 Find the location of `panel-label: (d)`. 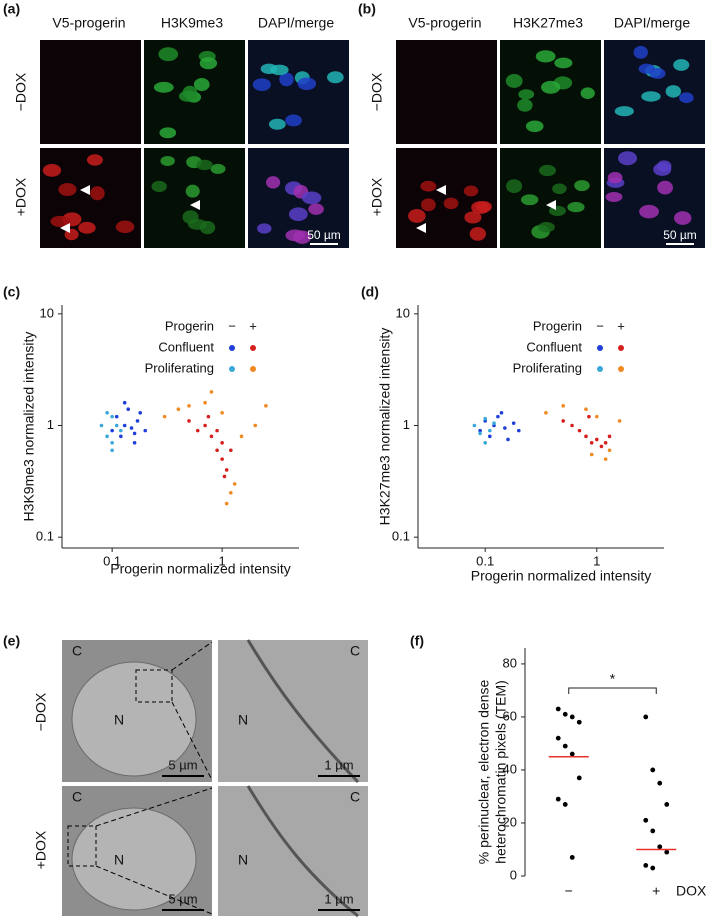

panel-label: (d) is located at coordinates (370, 292).